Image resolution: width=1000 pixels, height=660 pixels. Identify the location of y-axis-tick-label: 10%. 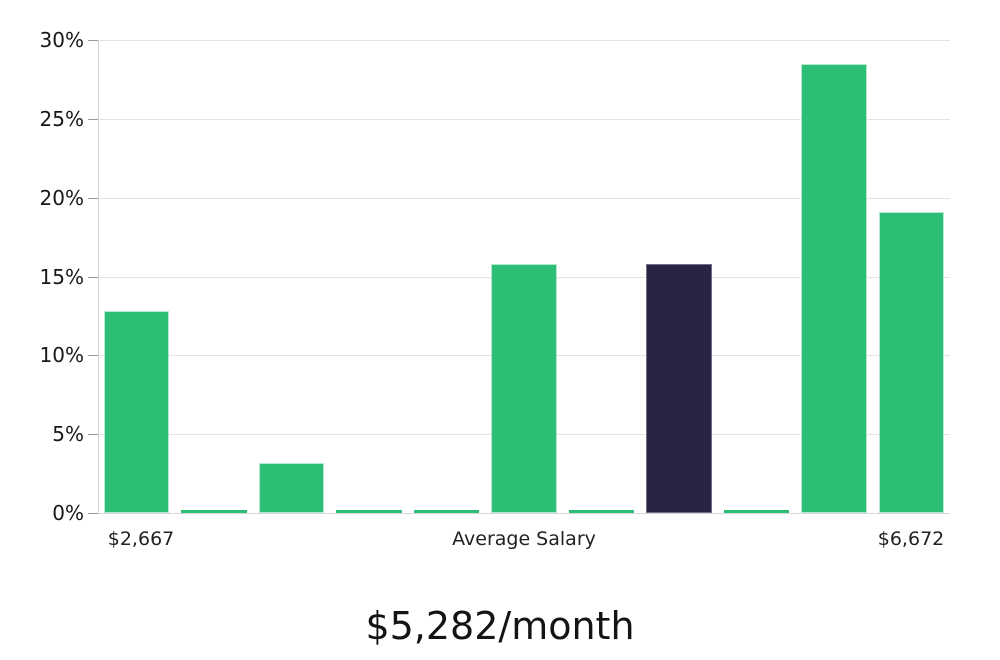
(61, 355).